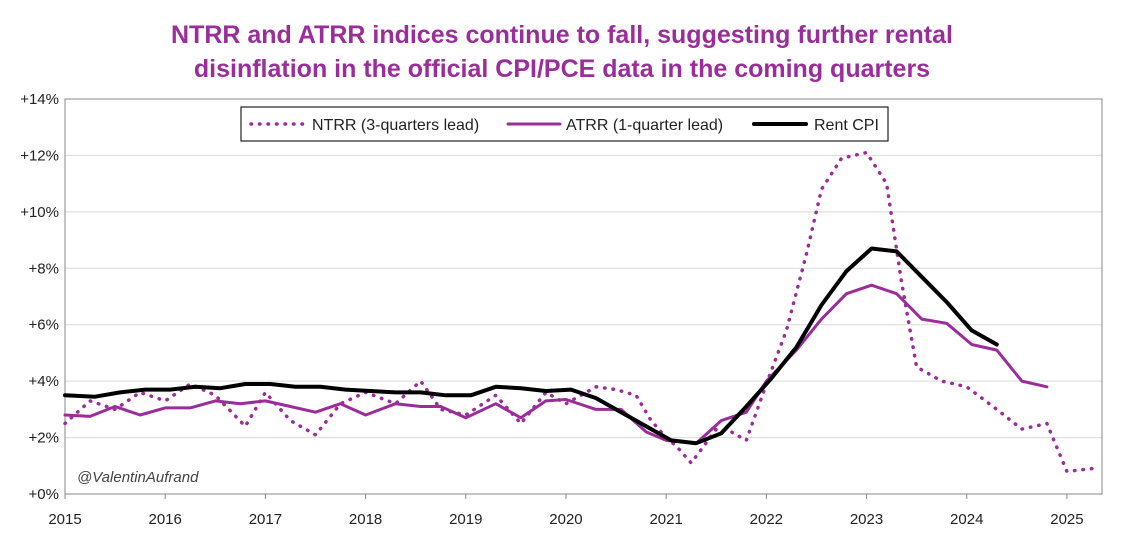 Image resolution: width=1124 pixels, height=533 pixels. I want to click on x-tick-label: 2019, so click(465, 519).